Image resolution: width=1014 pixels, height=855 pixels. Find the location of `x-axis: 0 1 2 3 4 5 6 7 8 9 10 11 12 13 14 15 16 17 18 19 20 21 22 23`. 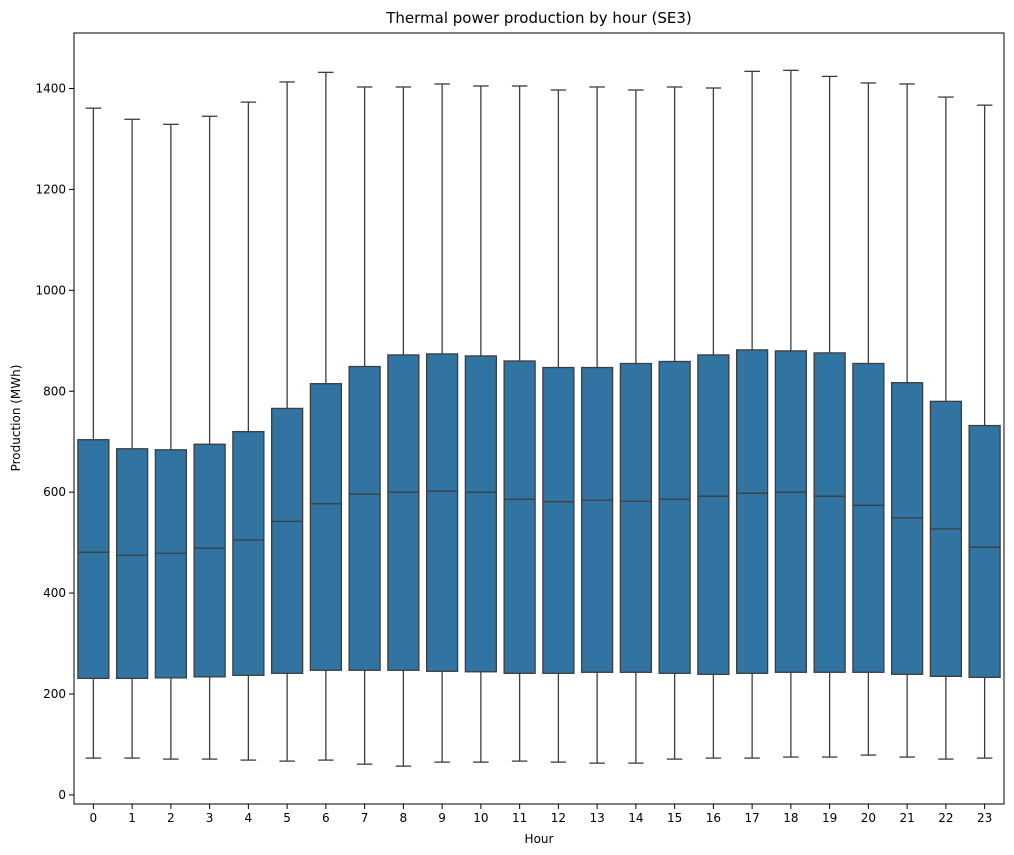

x-axis: 0 1 2 3 4 5 6 7 8 9 10 11 12 13 14 15 16 17 18 19 20 21 22 23 is located at coordinates (541, 814).